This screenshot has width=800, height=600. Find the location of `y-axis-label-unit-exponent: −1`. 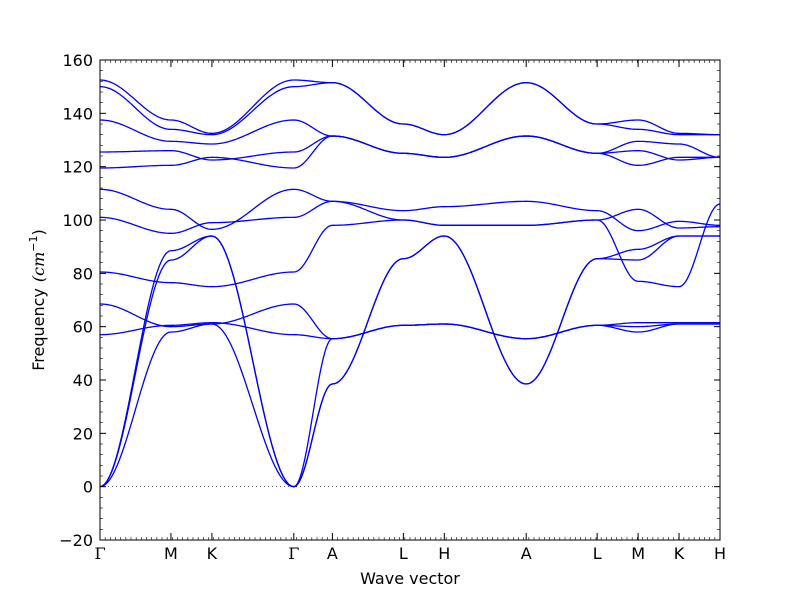

y-axis-label-unit-exponent: −1 is located at coordinates (33, 244).